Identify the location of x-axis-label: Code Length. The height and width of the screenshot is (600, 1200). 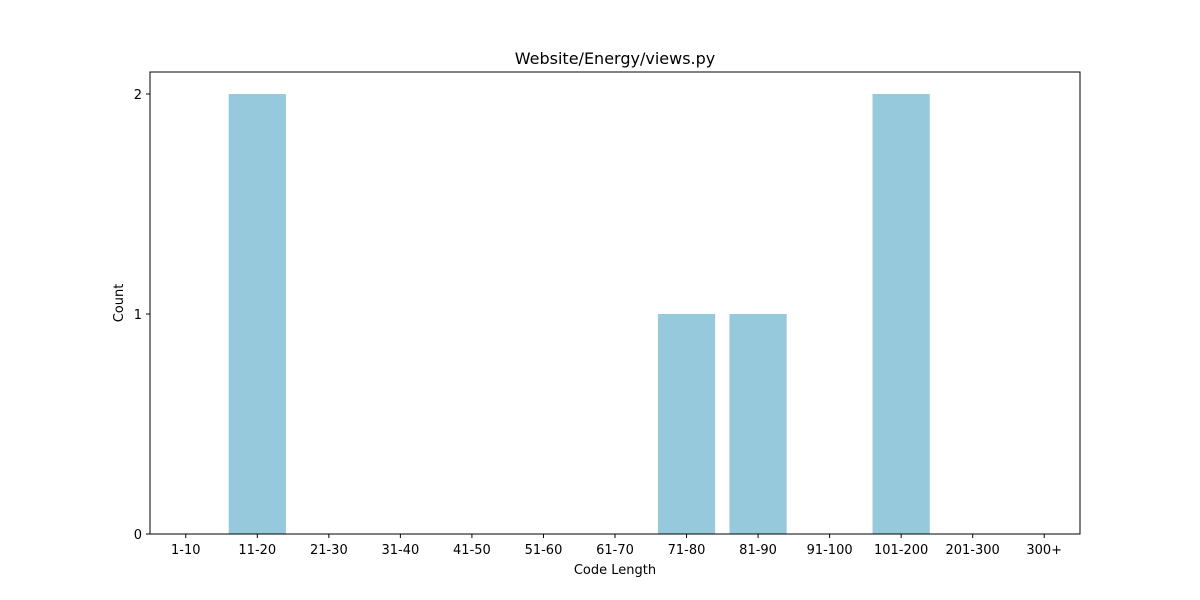
(615, 570).